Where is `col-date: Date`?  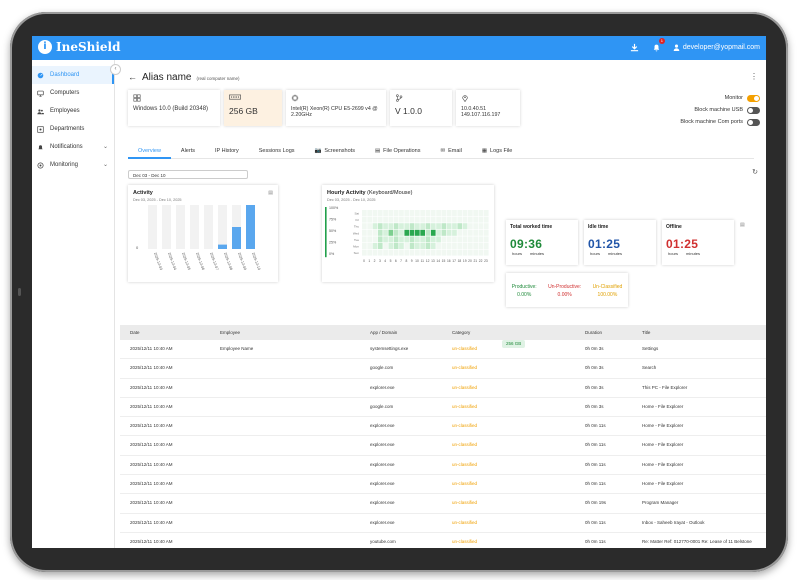 col-date: Date is located at coordinates (135, 332).